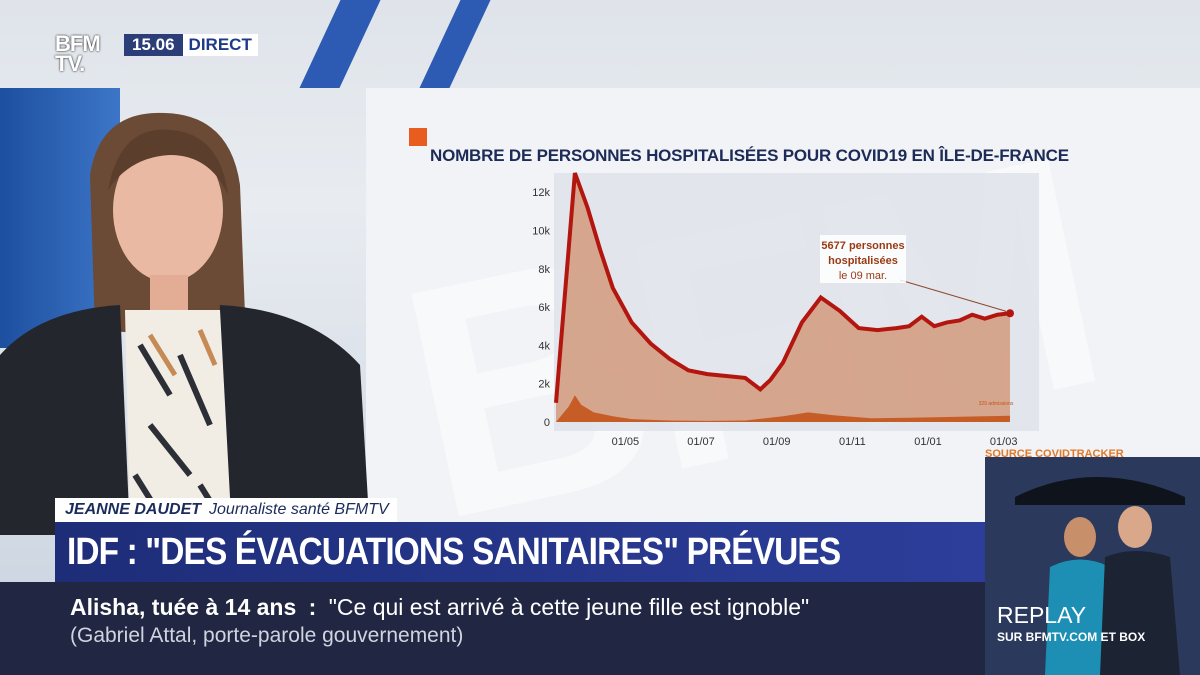  I want to click on chart-source: SOURCE COVIDTRACKER, so click(1054, 454).